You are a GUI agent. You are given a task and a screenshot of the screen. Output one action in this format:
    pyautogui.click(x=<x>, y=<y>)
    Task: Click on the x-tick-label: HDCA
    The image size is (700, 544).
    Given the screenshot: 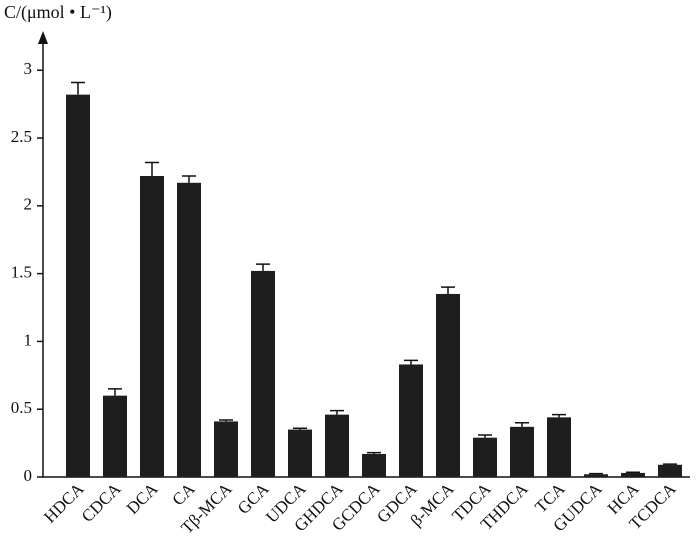 What is the action you would take?
    pyautogui.click(x=64, y=503)
    